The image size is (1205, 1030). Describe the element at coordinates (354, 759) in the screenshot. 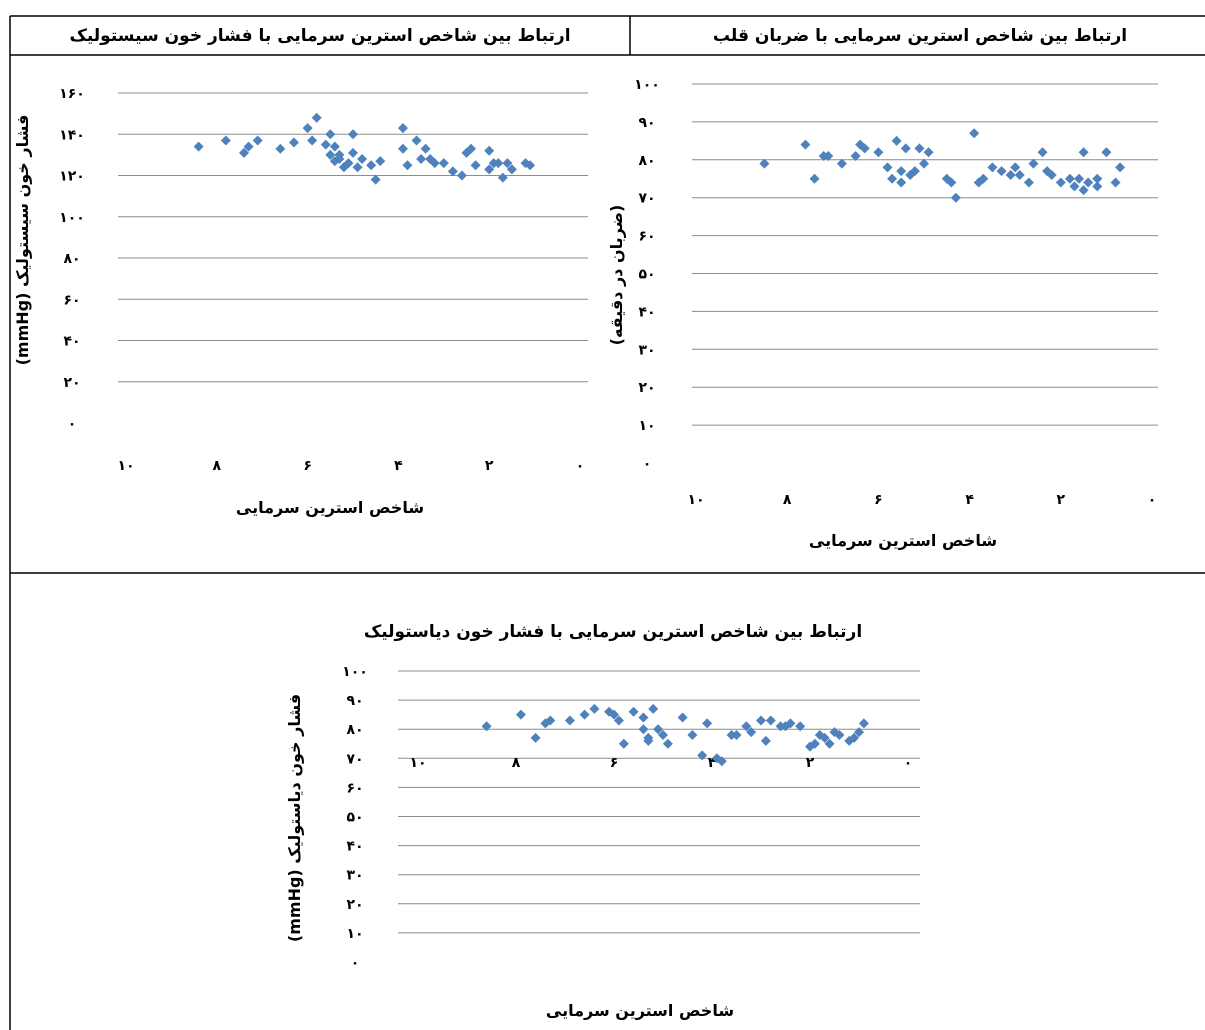

I see `chart-diastolic-y-tick-label: ۷۰` at that location.